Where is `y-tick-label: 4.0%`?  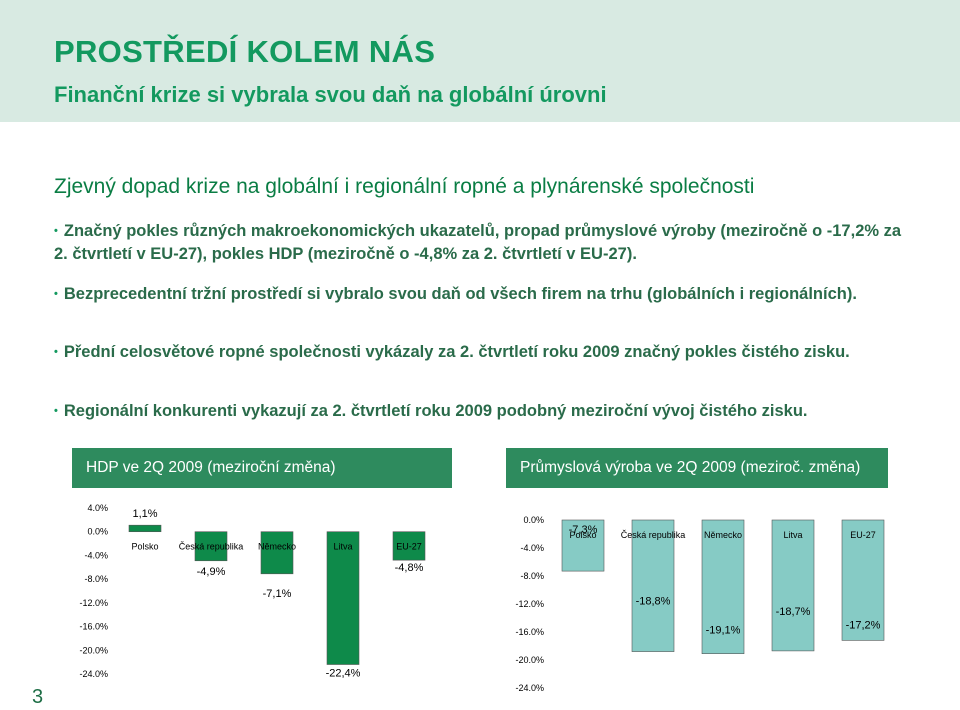
y-tick-label: 4.0% is located at coordinates (97, 508).